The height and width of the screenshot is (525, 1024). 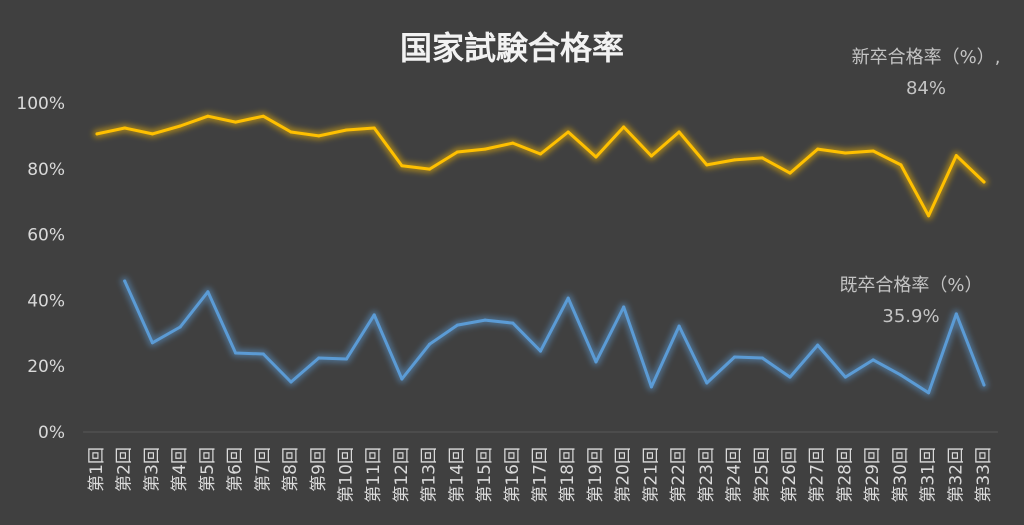 I want to click on x-tick-label: 第28回, so click(x=845, y=475).